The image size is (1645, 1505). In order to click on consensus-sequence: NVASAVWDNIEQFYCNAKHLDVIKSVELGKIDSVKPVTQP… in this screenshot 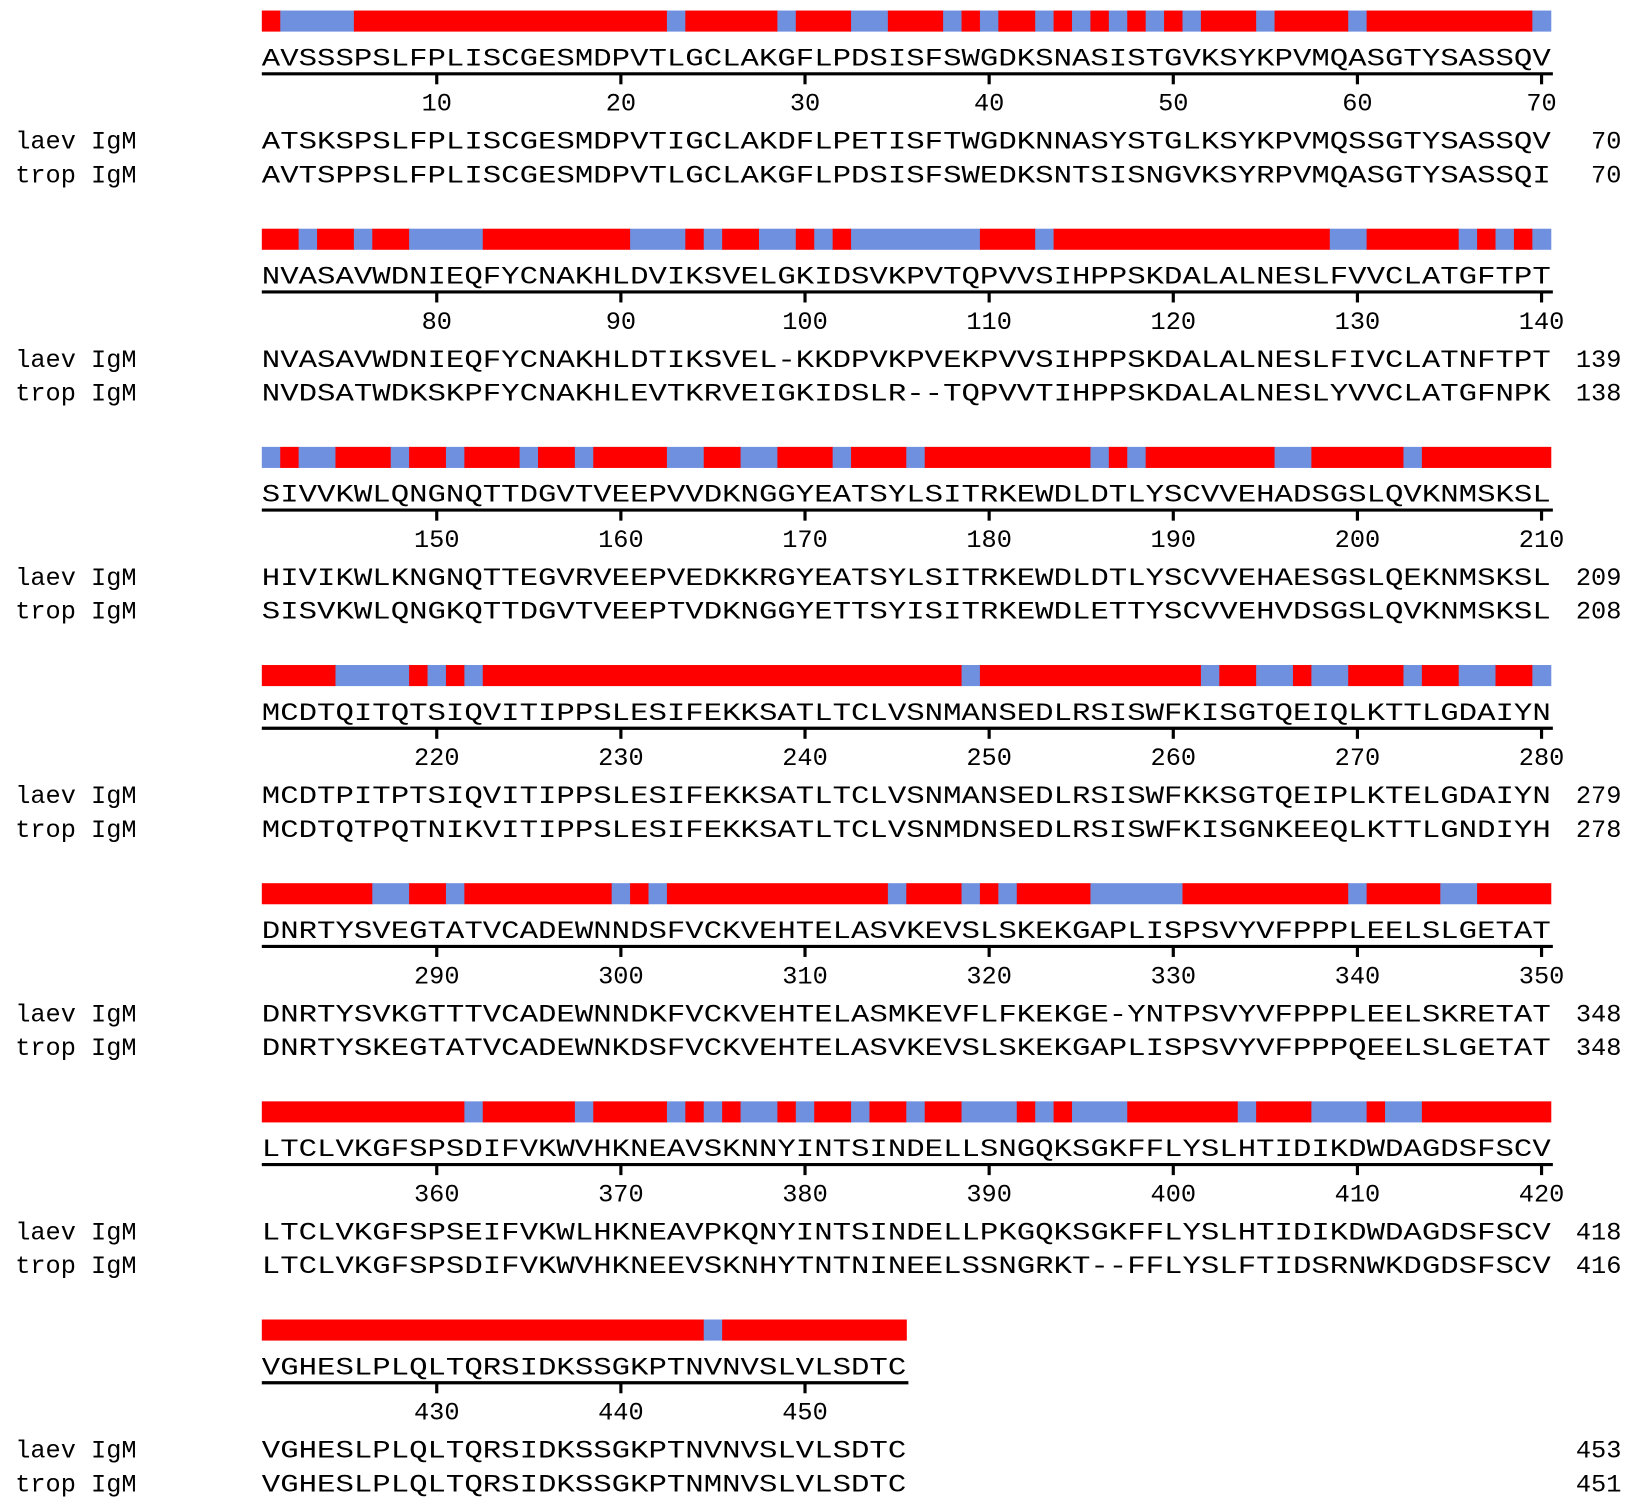, I will do `click(906, 277)`.